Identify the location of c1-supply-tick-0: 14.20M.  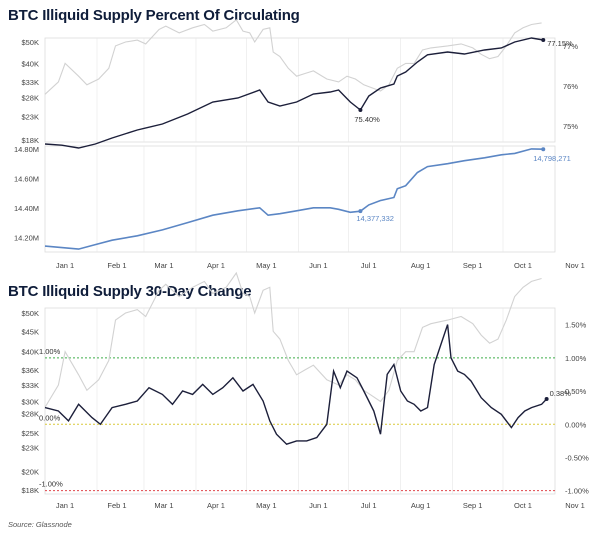
(26, 237).